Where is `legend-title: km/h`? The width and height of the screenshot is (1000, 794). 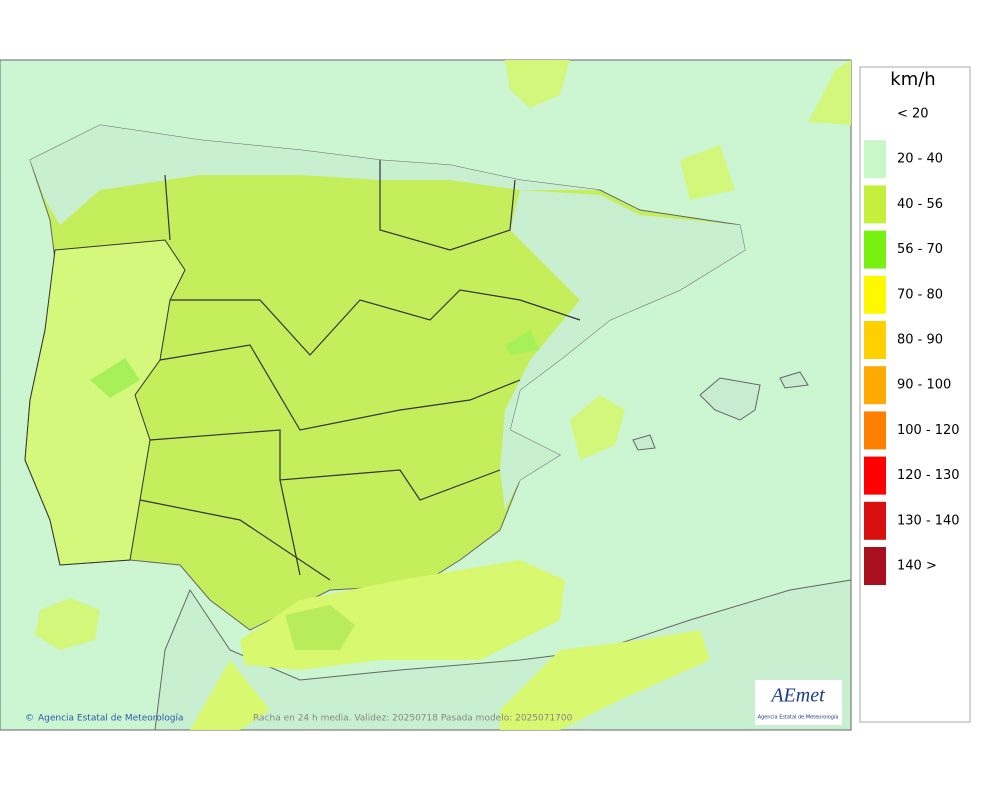
legend-title: km/h is located at coordinates (912, 79).